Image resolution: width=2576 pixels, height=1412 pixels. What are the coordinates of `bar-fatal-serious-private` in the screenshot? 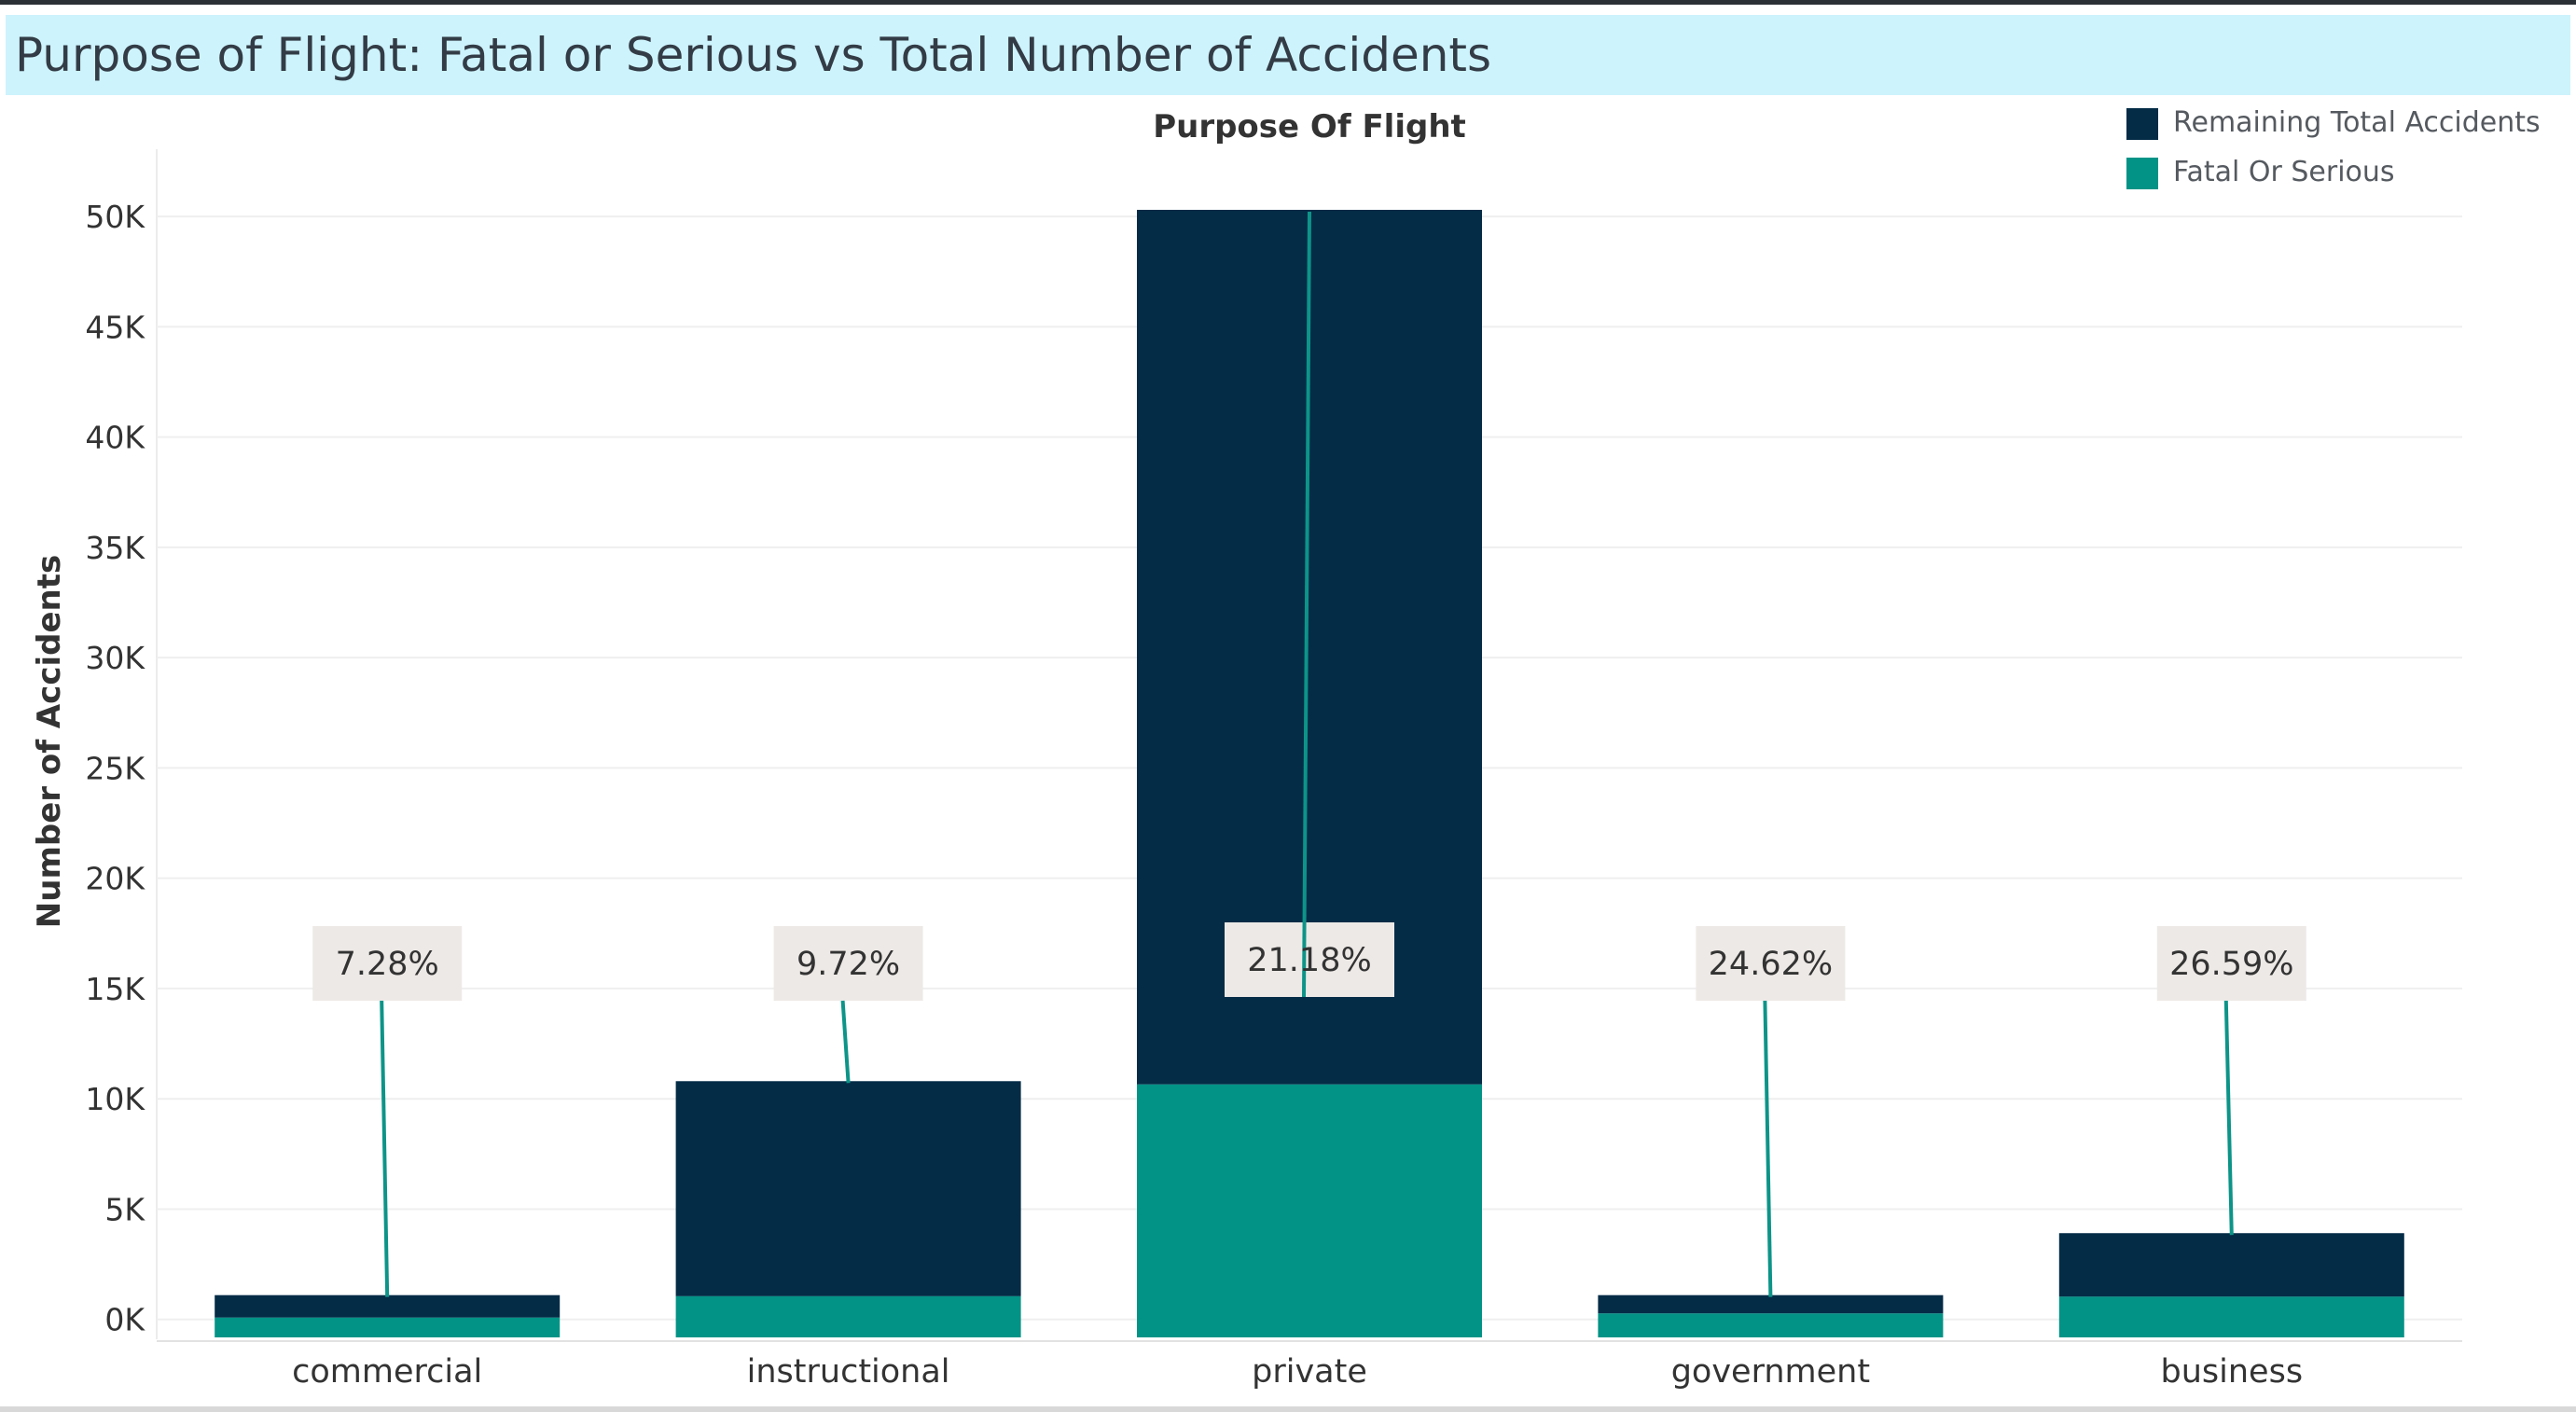 It's located at (1309, 1211).